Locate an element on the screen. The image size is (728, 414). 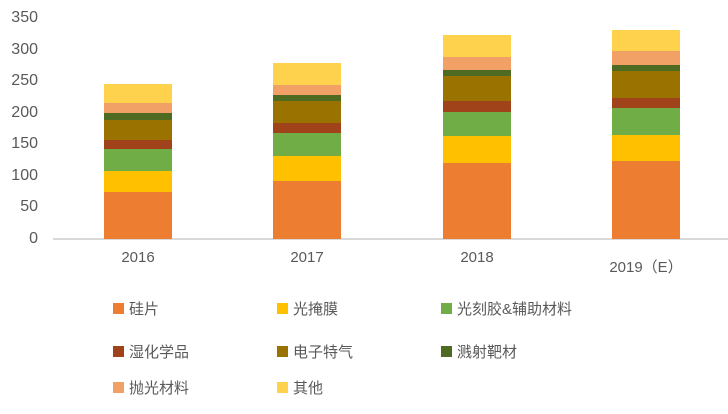
bar-2017 is located at coordinates (307, 151).